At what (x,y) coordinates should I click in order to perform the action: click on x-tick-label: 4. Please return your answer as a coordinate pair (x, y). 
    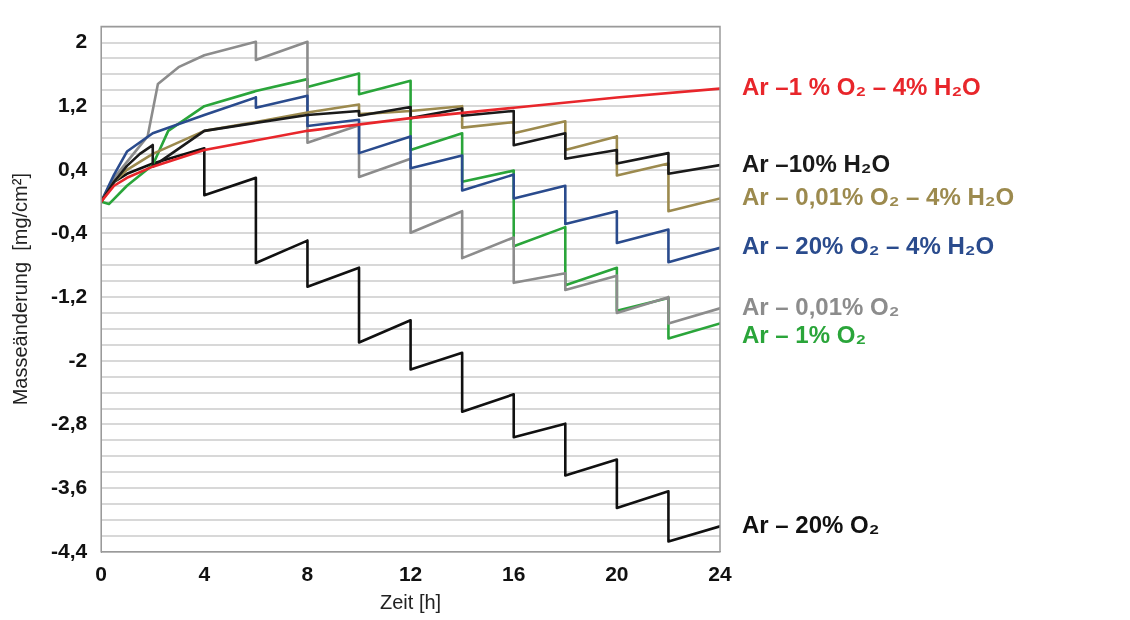
    Looking at the image, I should click on (204, 574).